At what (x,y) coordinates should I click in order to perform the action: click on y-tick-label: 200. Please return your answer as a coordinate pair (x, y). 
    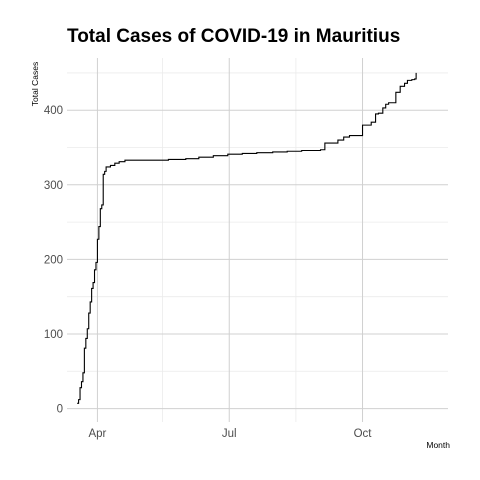
    Looking at the image, I should click on (53, 260).